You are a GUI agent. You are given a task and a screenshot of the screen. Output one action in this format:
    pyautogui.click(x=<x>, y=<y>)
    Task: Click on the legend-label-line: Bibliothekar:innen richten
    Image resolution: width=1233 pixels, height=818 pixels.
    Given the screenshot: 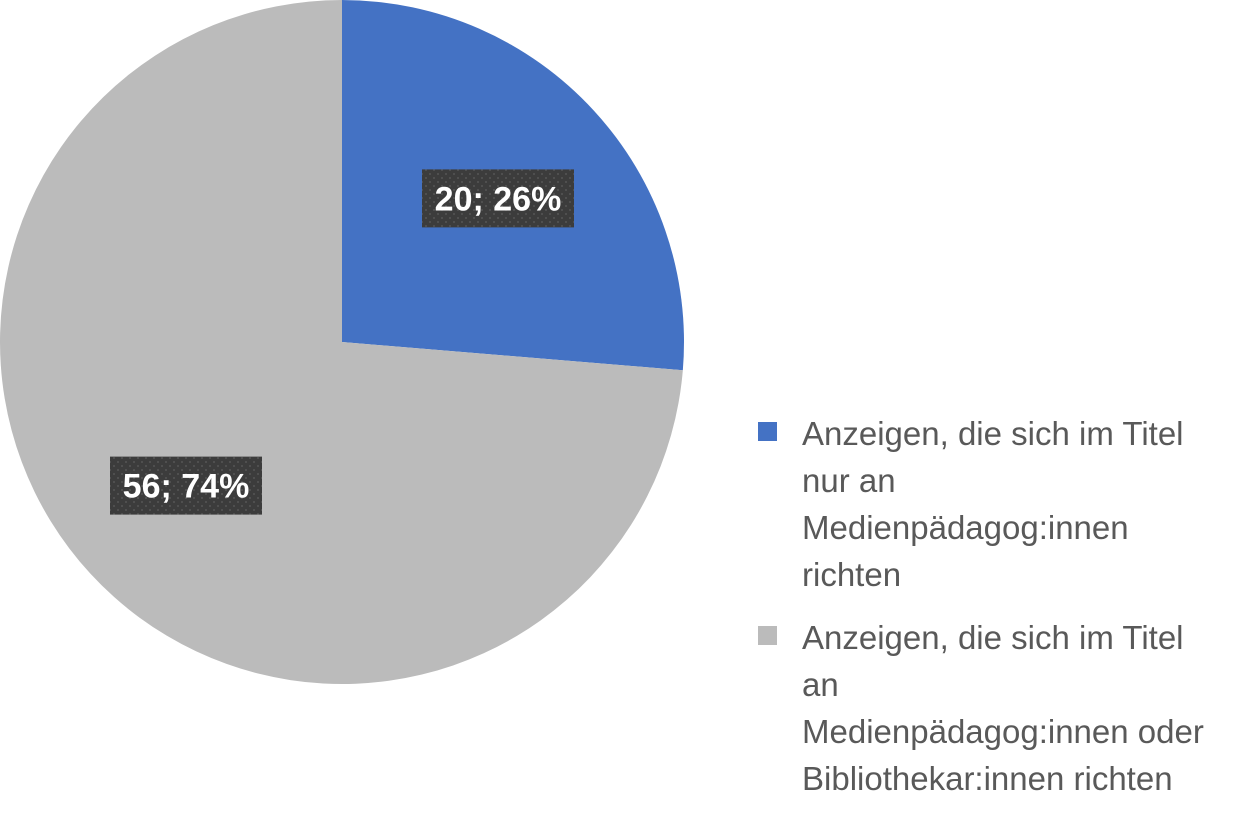 What is the action you would take?
    pyautogui.click(x=987, y=778)
    